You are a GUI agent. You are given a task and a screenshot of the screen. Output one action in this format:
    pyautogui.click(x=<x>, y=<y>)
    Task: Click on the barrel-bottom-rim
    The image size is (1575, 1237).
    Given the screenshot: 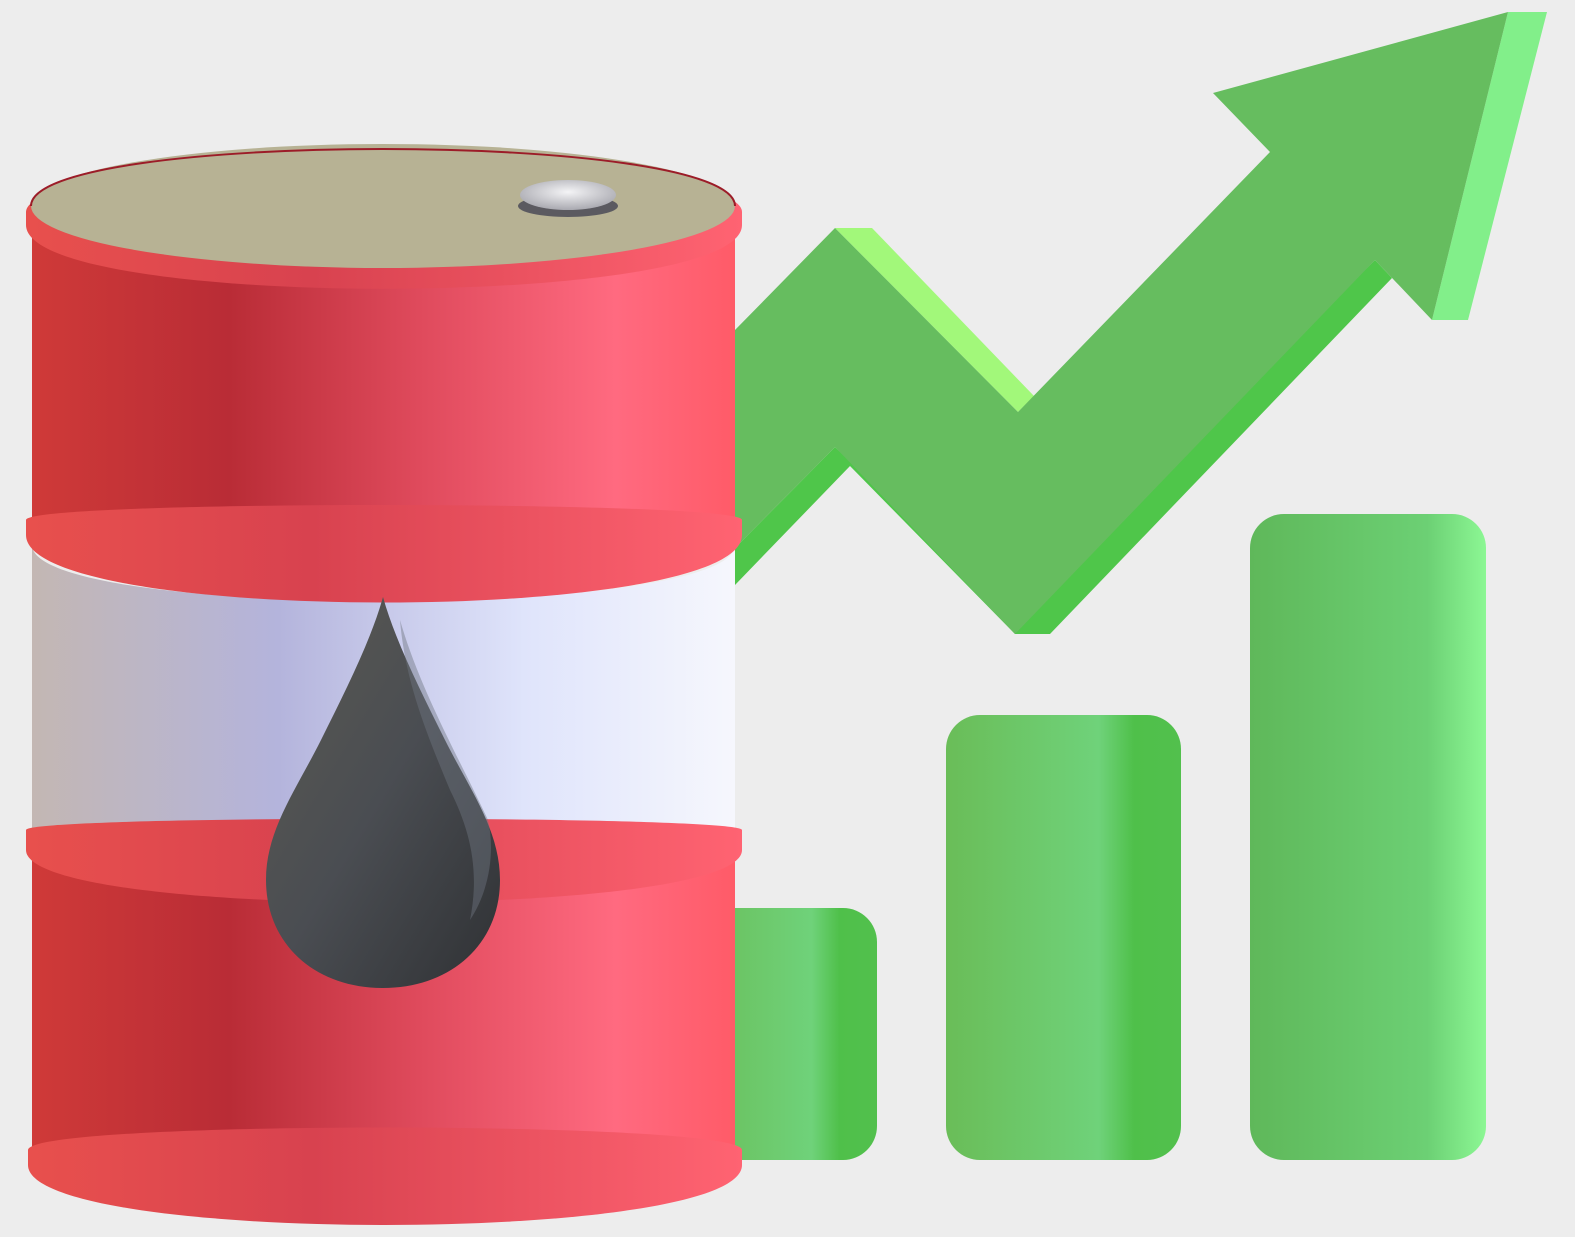 What is the action you would take?
    pyautogui.click(x=385, y=1177)
    